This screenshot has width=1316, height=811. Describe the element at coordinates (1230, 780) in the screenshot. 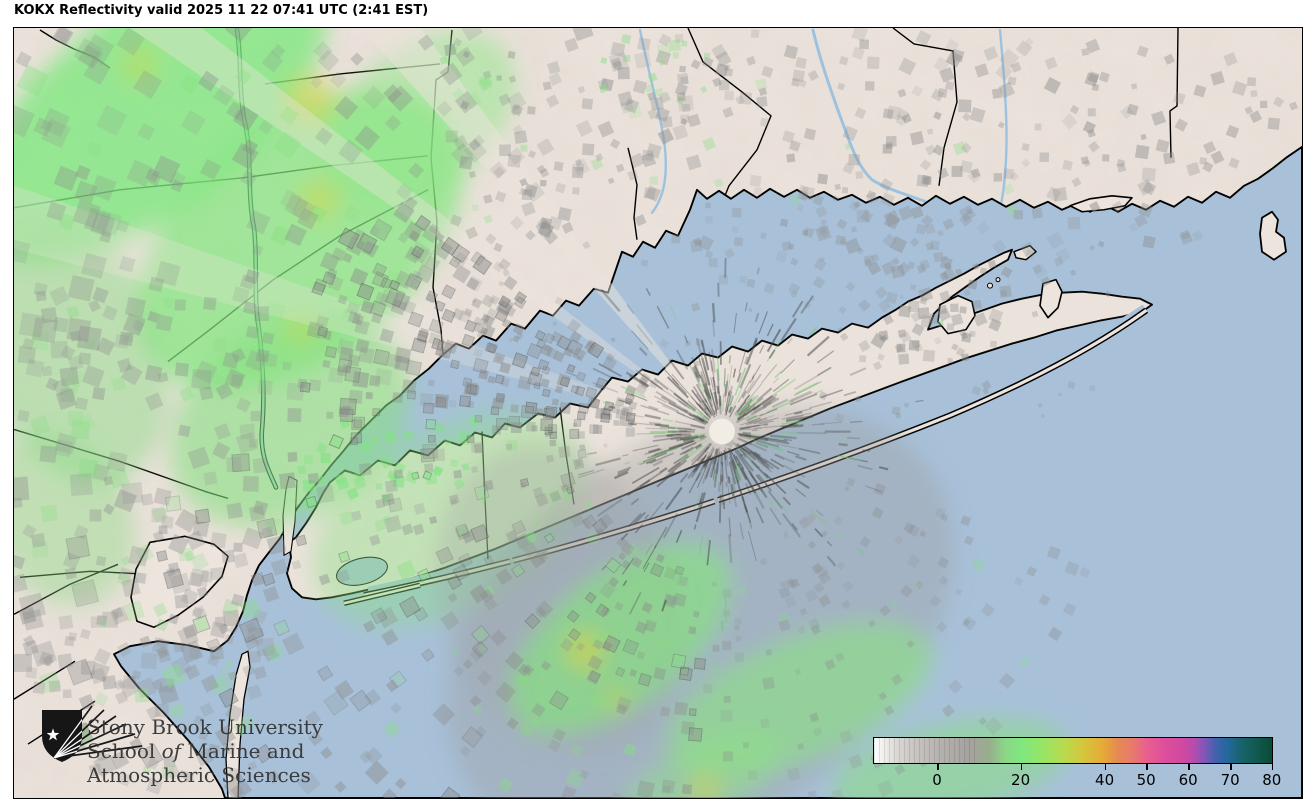

I see `colorbar-tick-label: 70` at that location.